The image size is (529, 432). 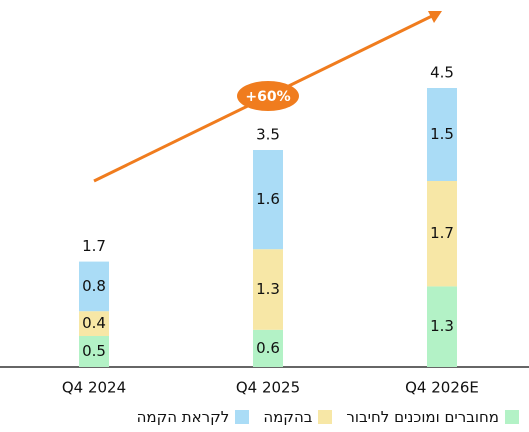 I want to click on badge, so click(x=268, y=96).